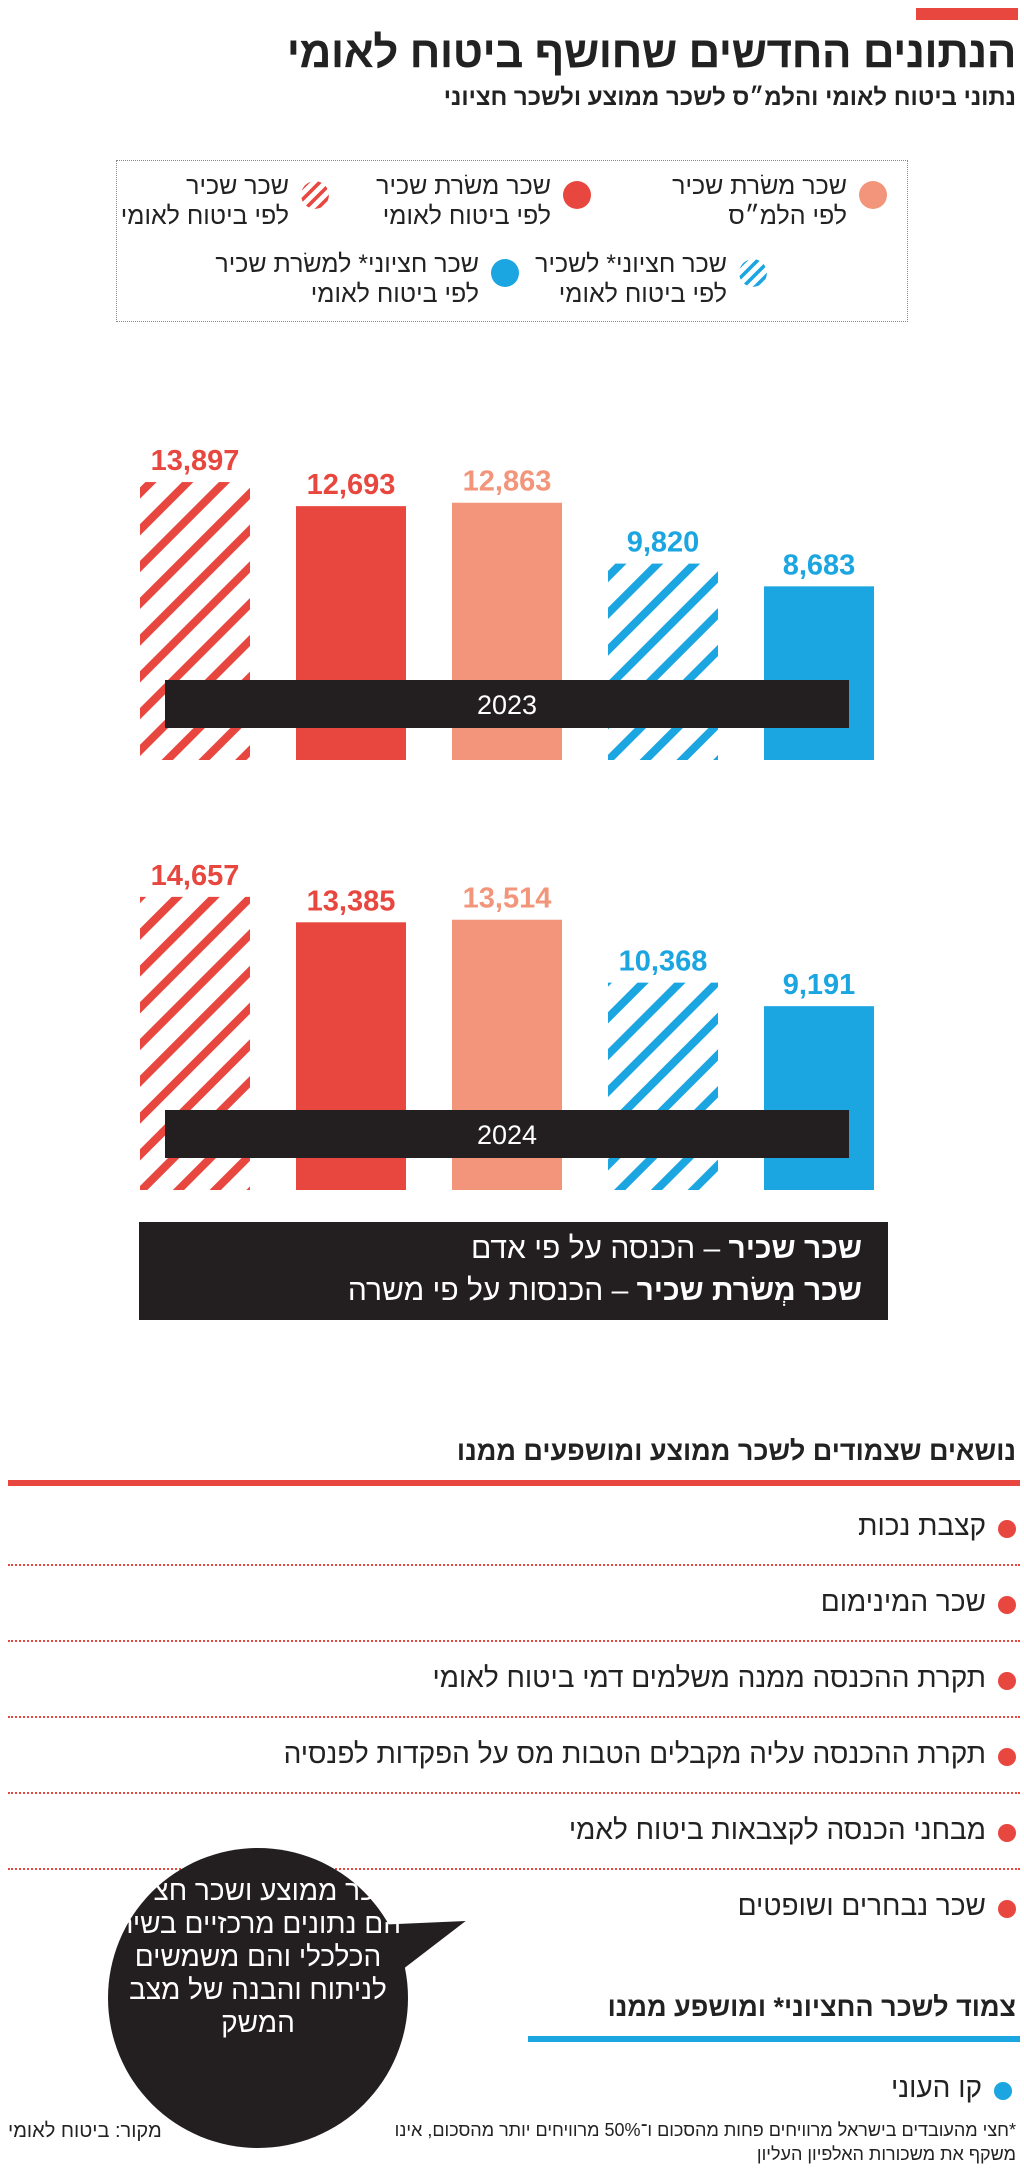 This screenshot has width=1024, height=2171. Describe the element at coordinates (505, 273) in the screenshot. I see `legend-swatch-solid-blue` at that location.